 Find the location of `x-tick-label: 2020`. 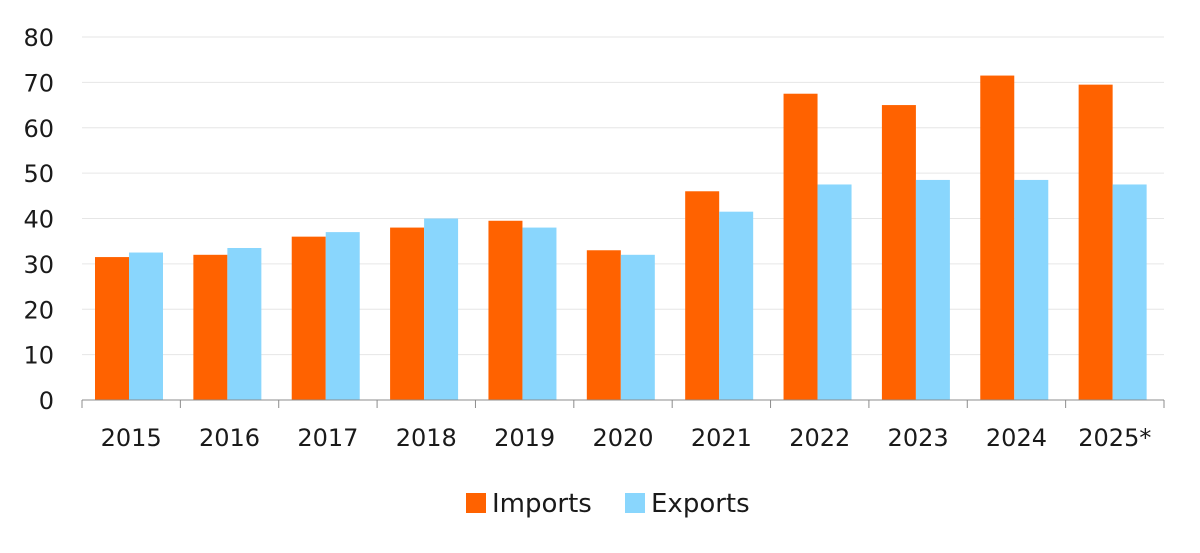

x-tick-label: 2020 is located at coordinates (622, 438).